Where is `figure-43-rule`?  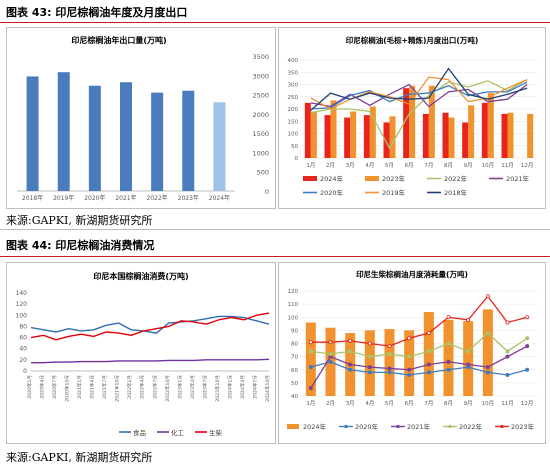 figure-43-rule is located at coordinates (275, 22).